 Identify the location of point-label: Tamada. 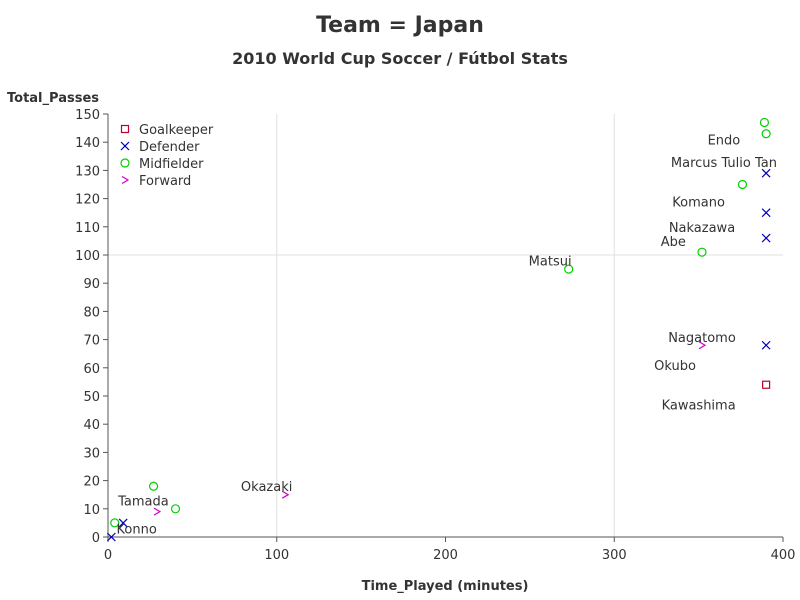
(143, 501).